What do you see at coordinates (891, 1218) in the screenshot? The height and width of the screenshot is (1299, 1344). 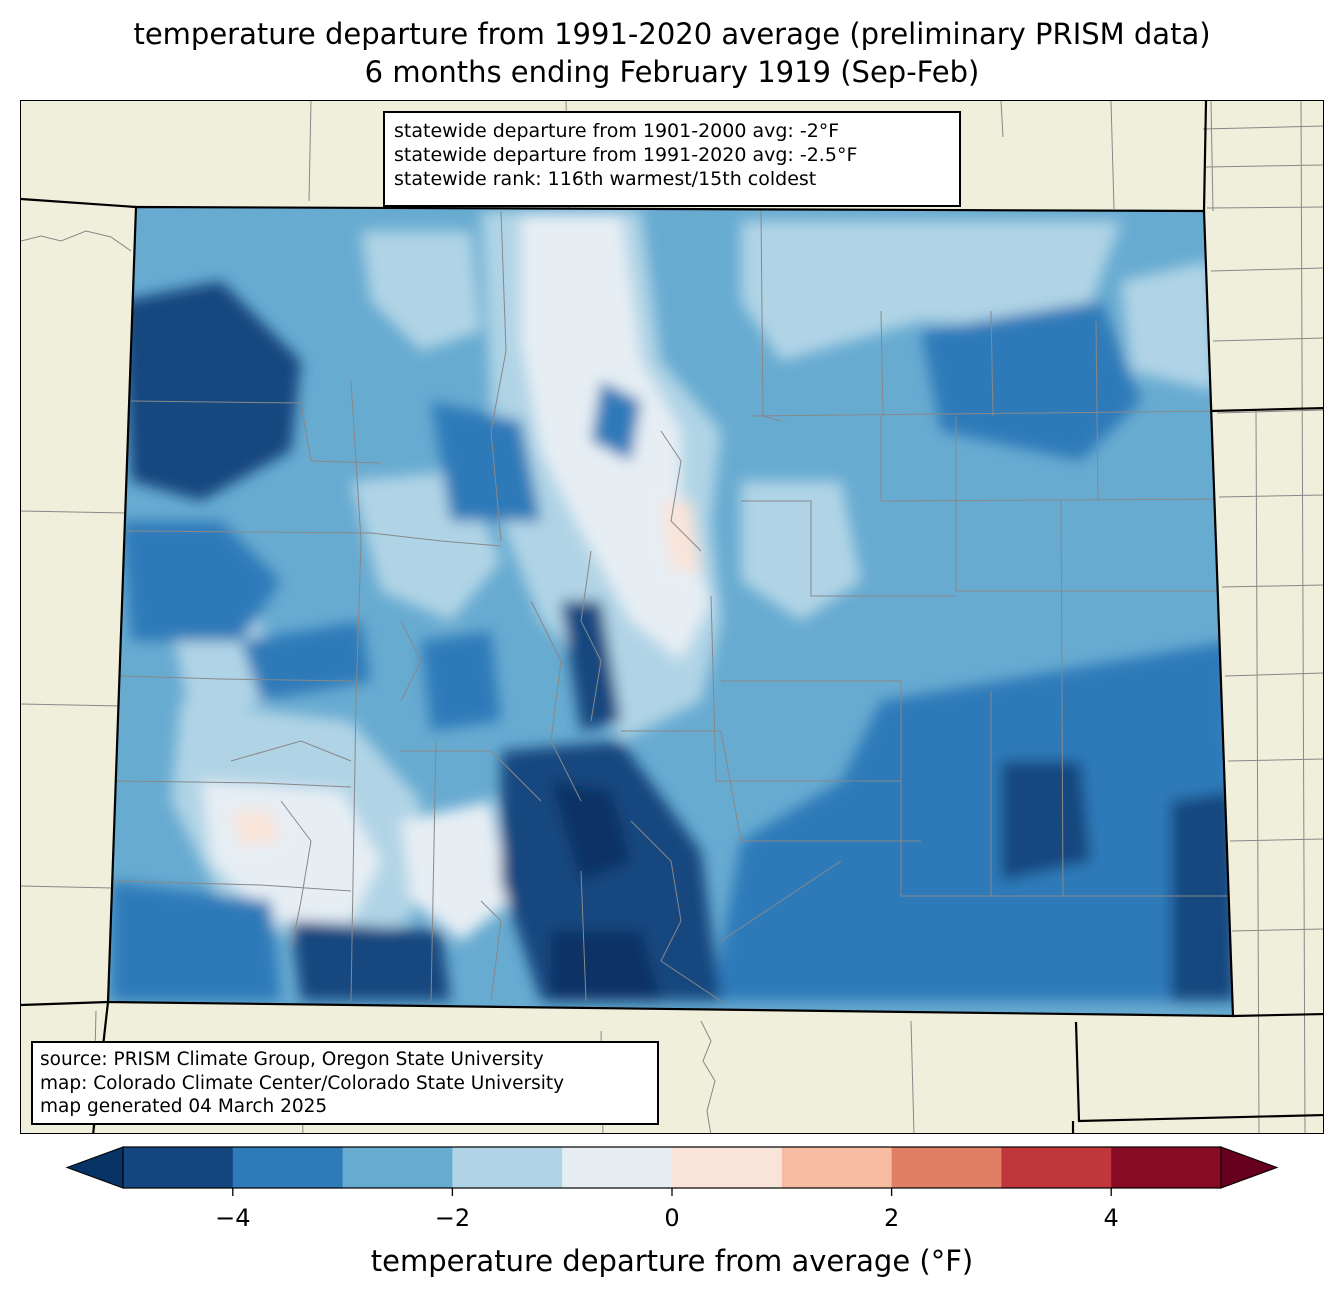 I see `colorbar-tick-label: 2` at bounding box center [891, 1218].